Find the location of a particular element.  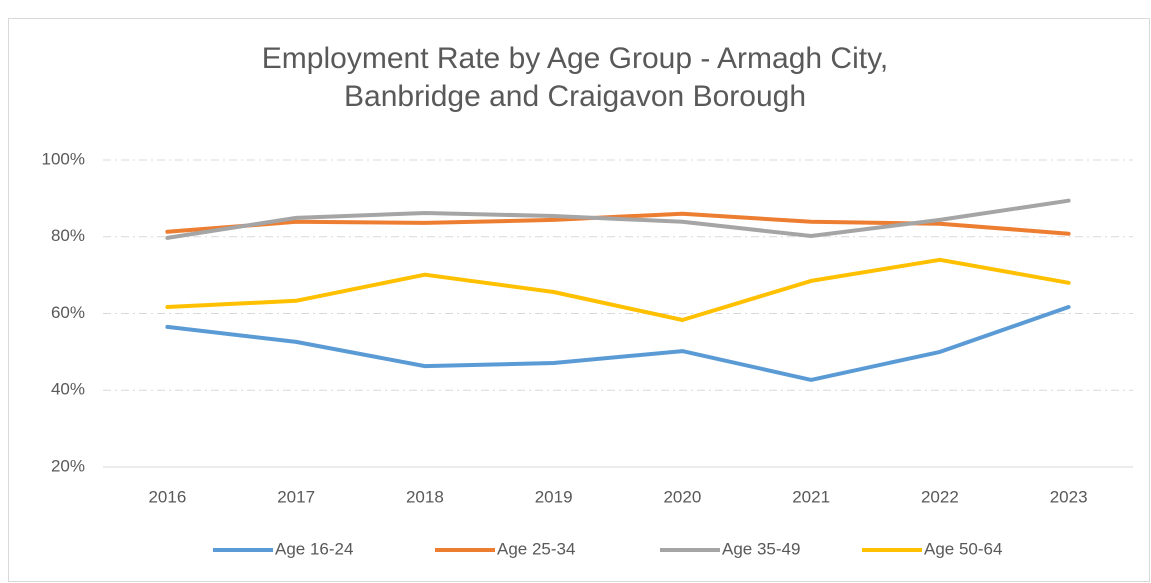

legend-label: Age 25-34 is located at coordinates (536, 548).